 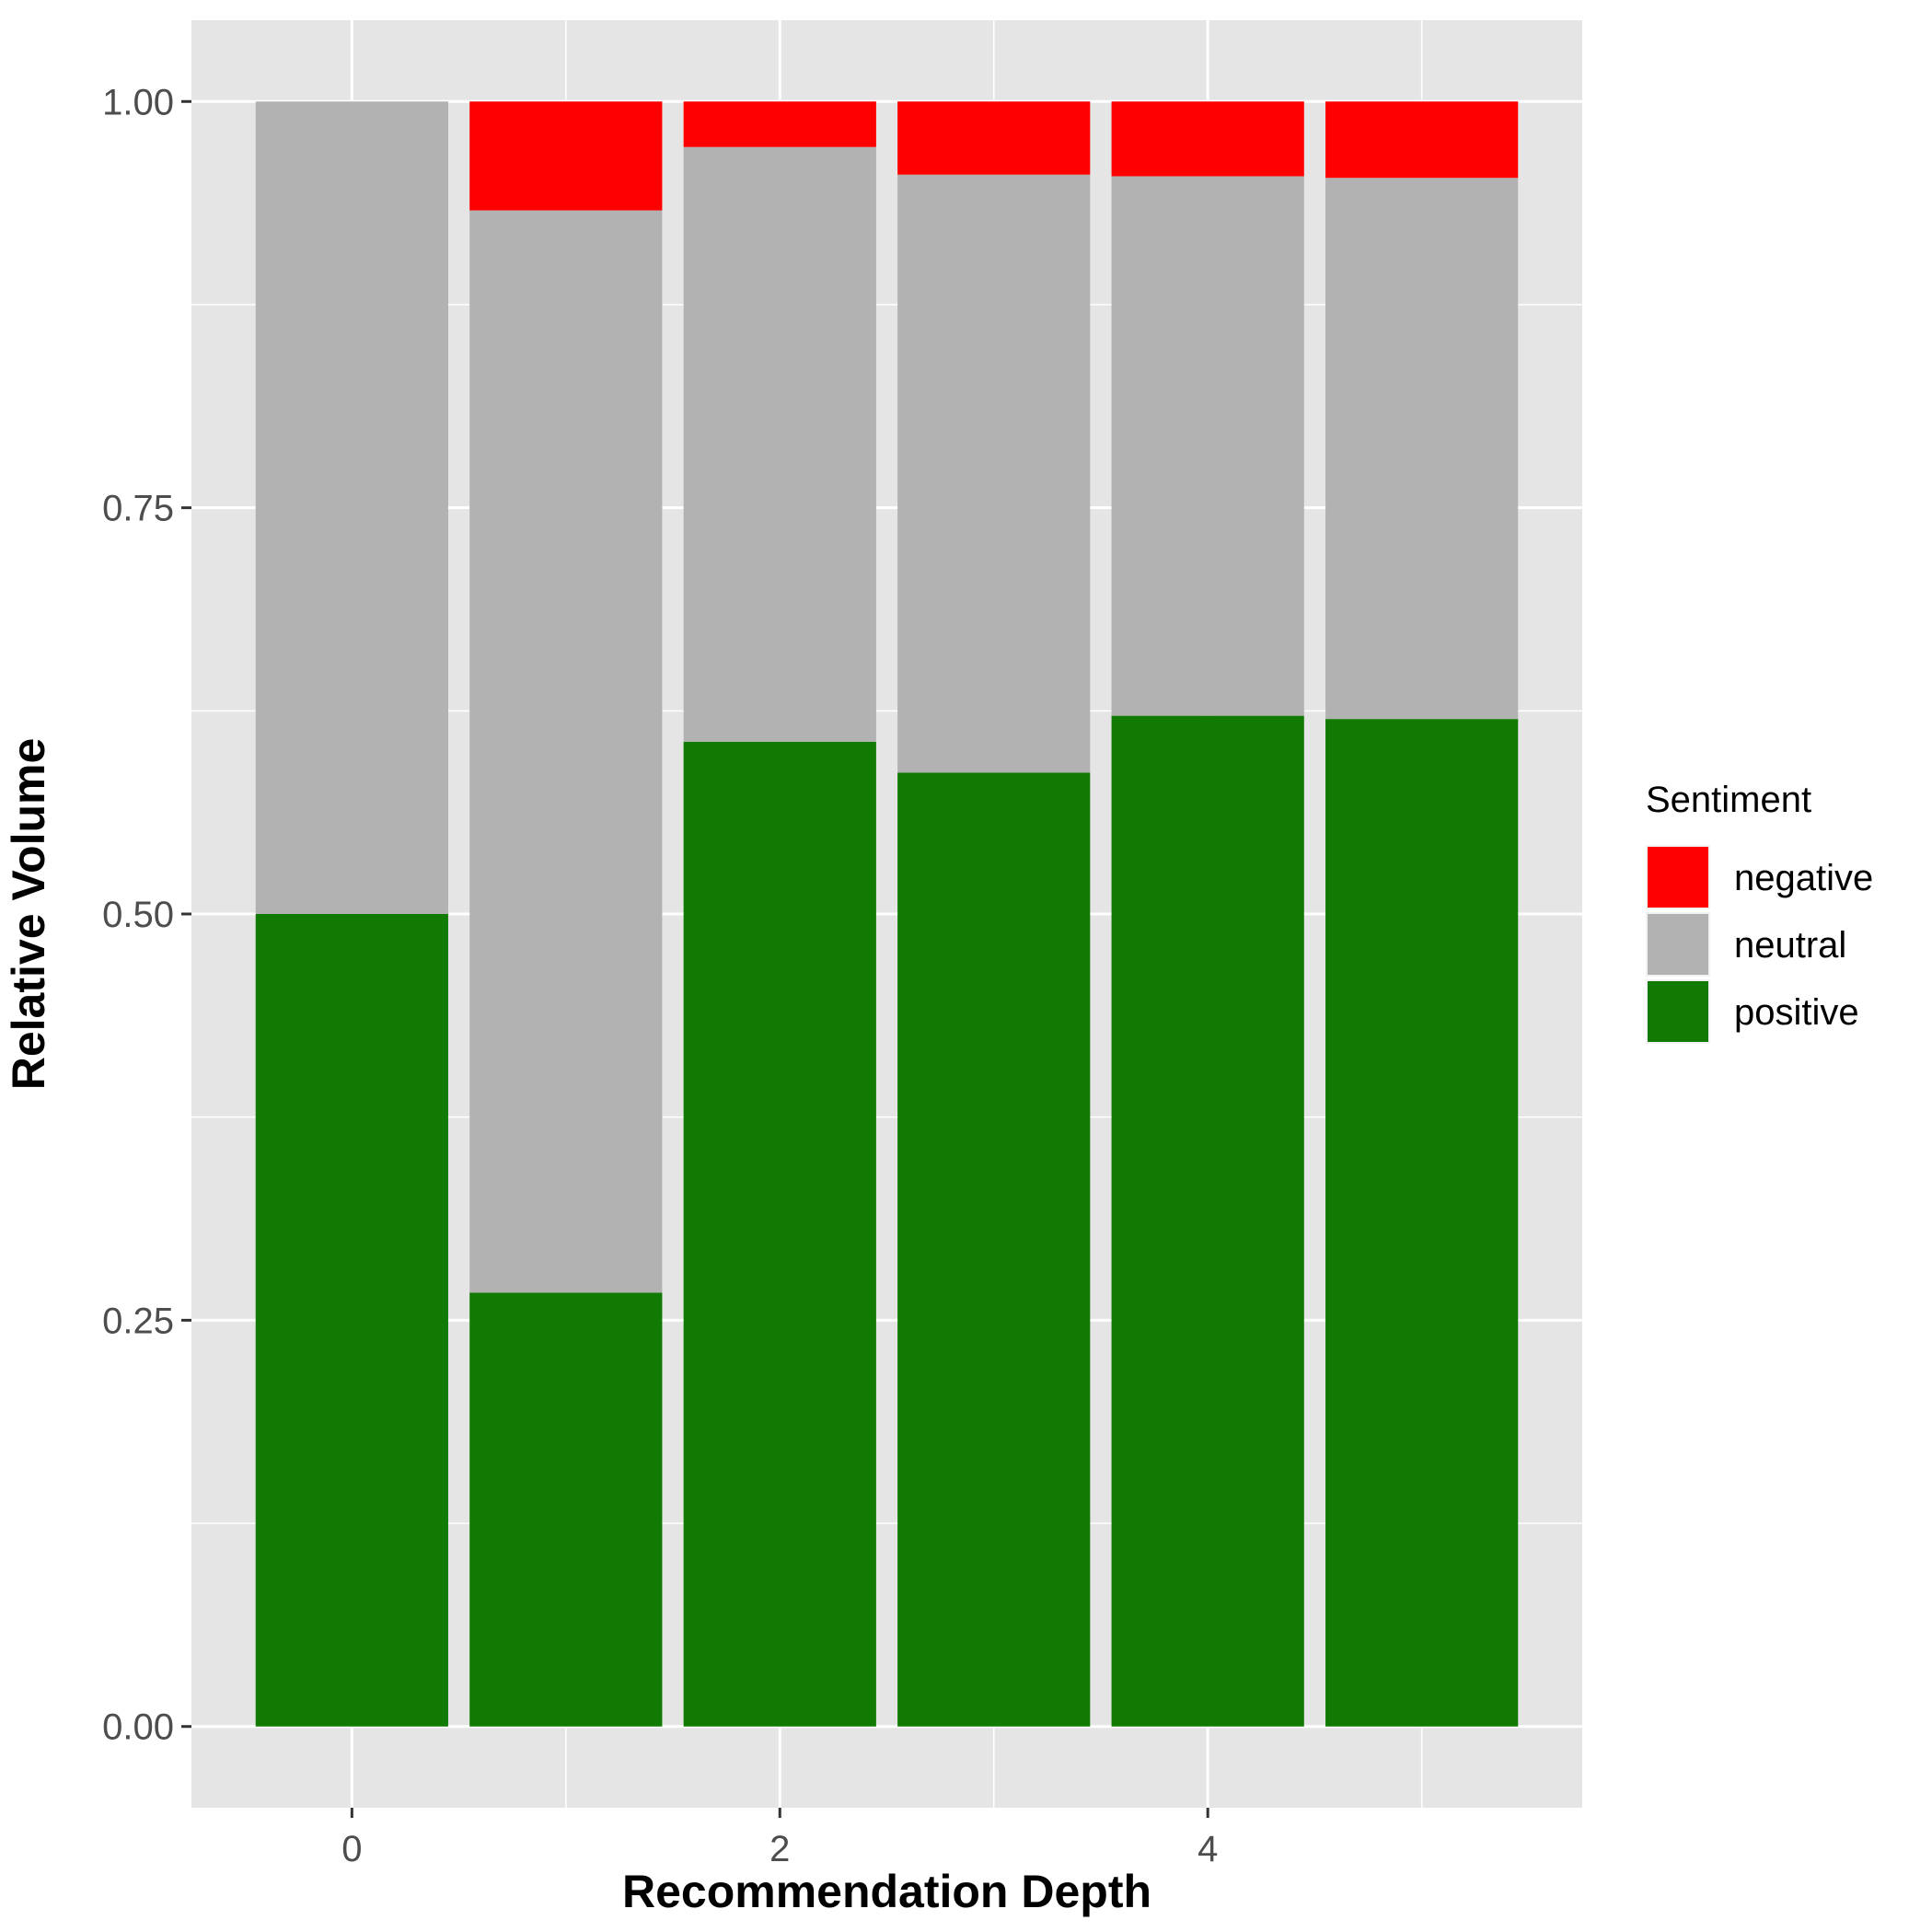 What do you see at coordinates (1678, 878) in the screenshot?
I see `legend-key-negative` at bounding box center [1678, 878].